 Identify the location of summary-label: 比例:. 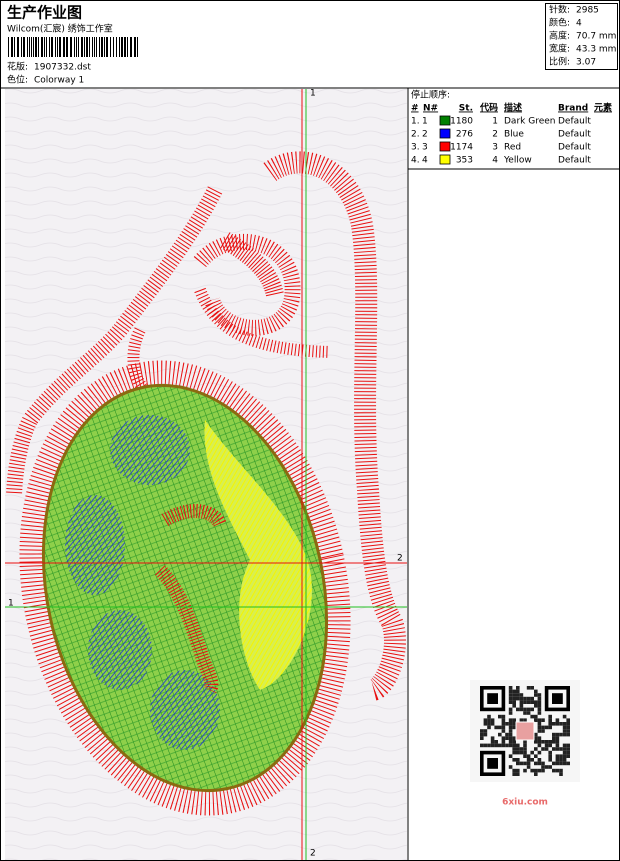
(559, 62).